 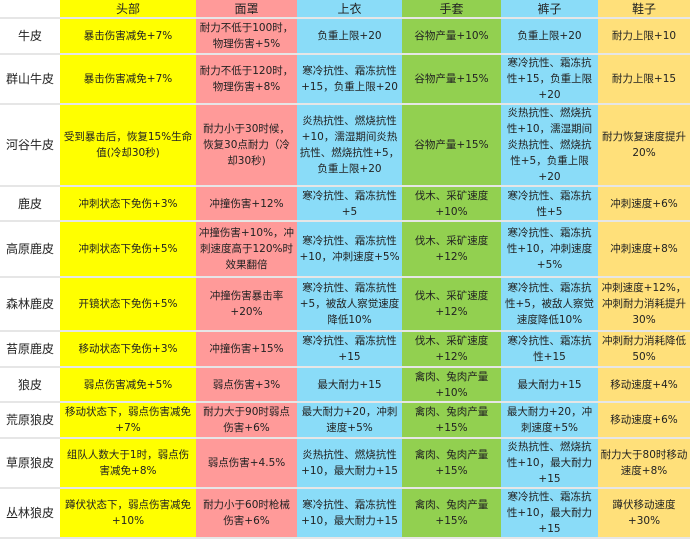 What do you see at coordinates (30, 463) in the screenshot?
I see `row-header: 草原狼皮` at bounding box center [30, 463].